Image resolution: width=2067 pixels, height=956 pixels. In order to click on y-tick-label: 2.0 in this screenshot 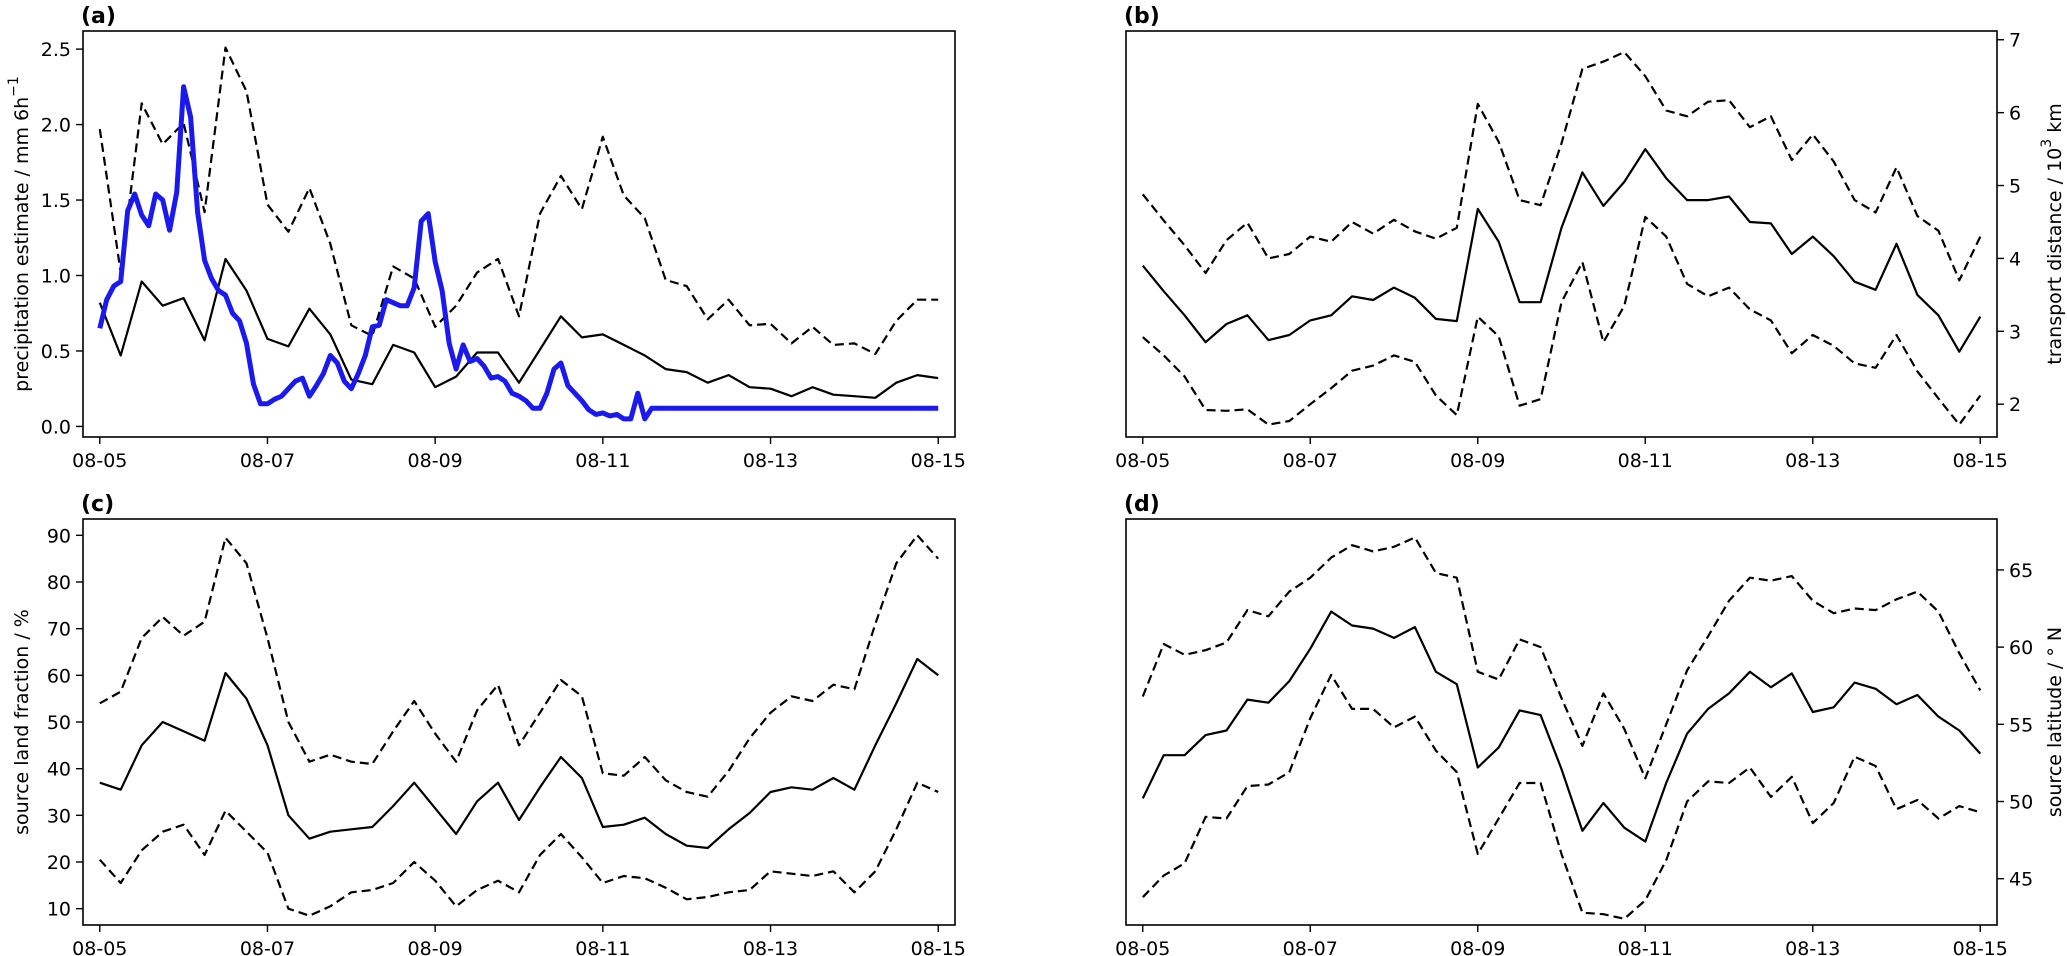, I will do `click(56, 126)`.